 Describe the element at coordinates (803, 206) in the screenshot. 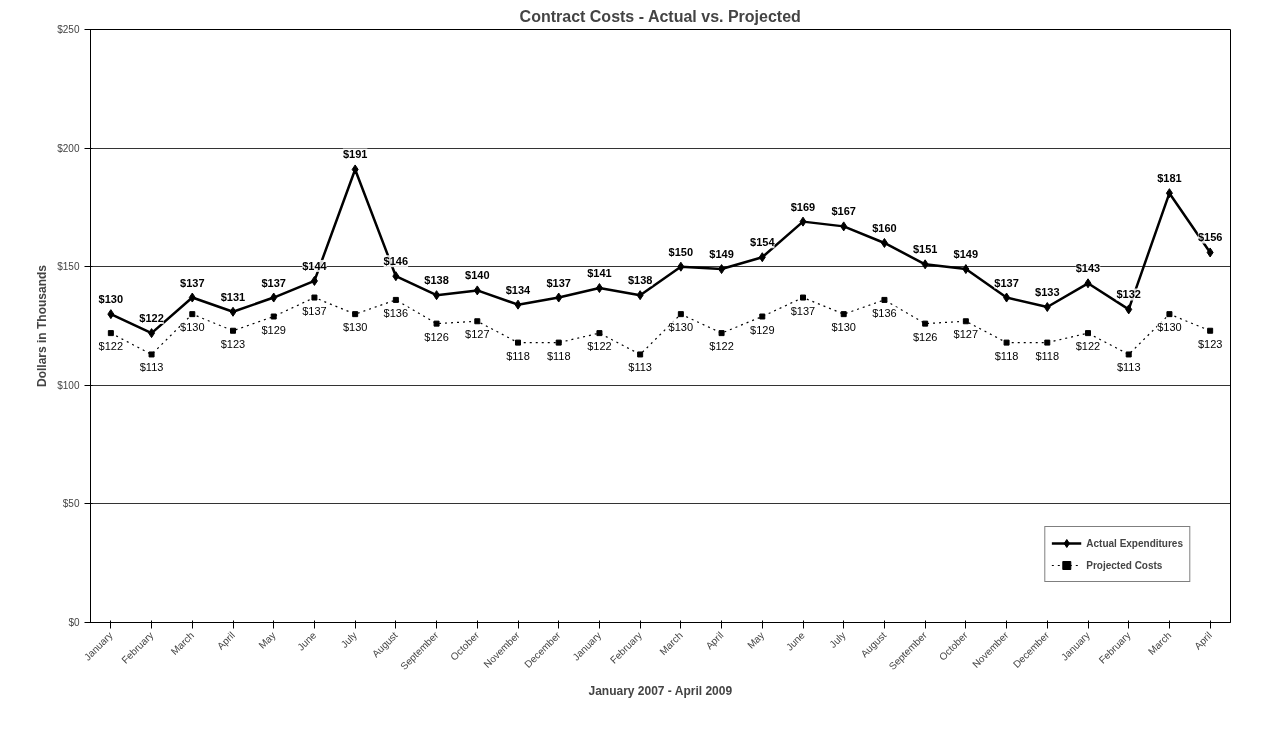

I see `data-label: $169` at that location.